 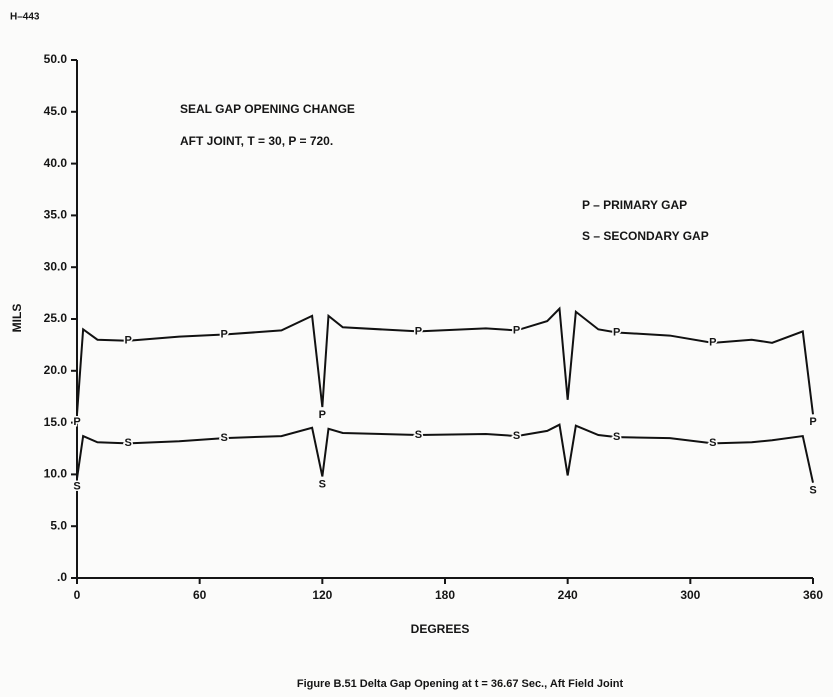 What do you see at coordinates (56, 370) in the screenshot?
I see `y-tick-label: 20.0` at bounding box center [56, 370].